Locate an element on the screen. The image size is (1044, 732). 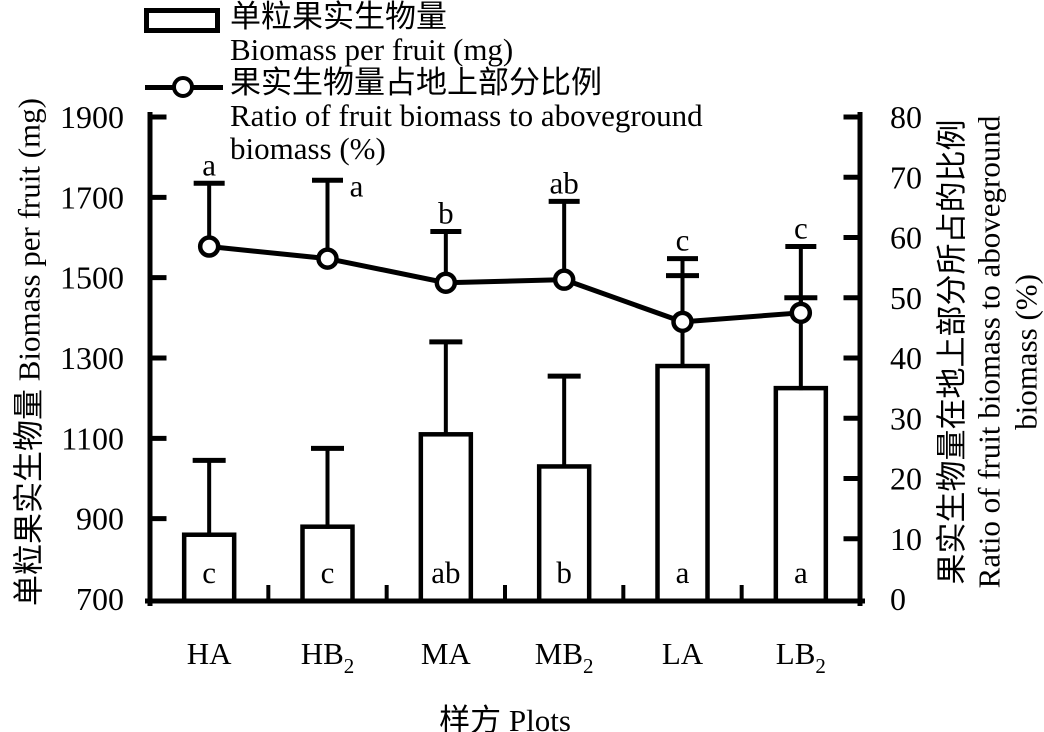
right-tick-label: 40 is located at coordinates (906, 358).